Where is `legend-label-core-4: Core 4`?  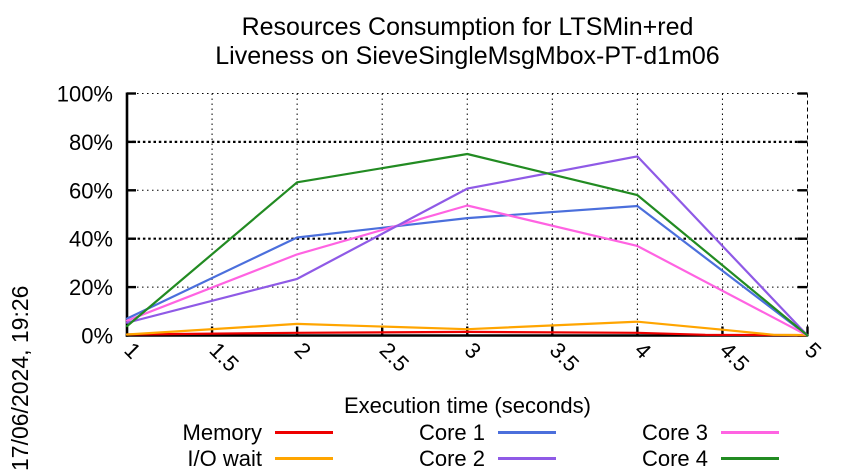
legend-label-core-4: Core 4 is located at coordinates (674, 458).